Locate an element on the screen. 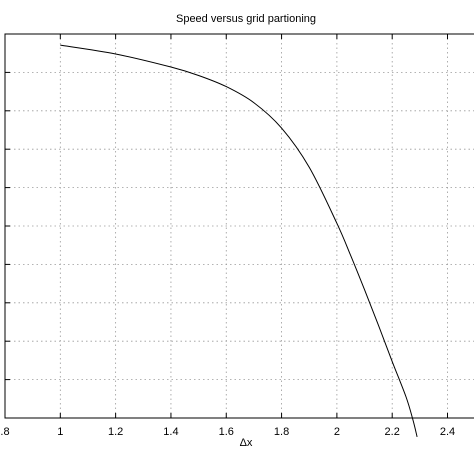 The image size is (474, 474). x-tick-label: 2 is located at coordinates (337, 432).